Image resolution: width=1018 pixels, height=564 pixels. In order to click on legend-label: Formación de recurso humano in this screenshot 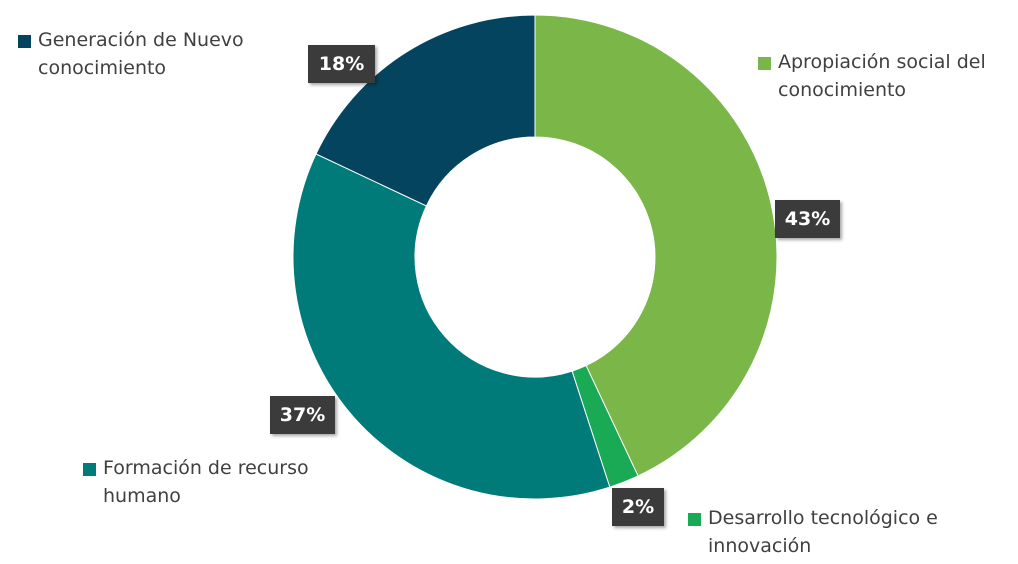, I will do `click(206, 482)`.